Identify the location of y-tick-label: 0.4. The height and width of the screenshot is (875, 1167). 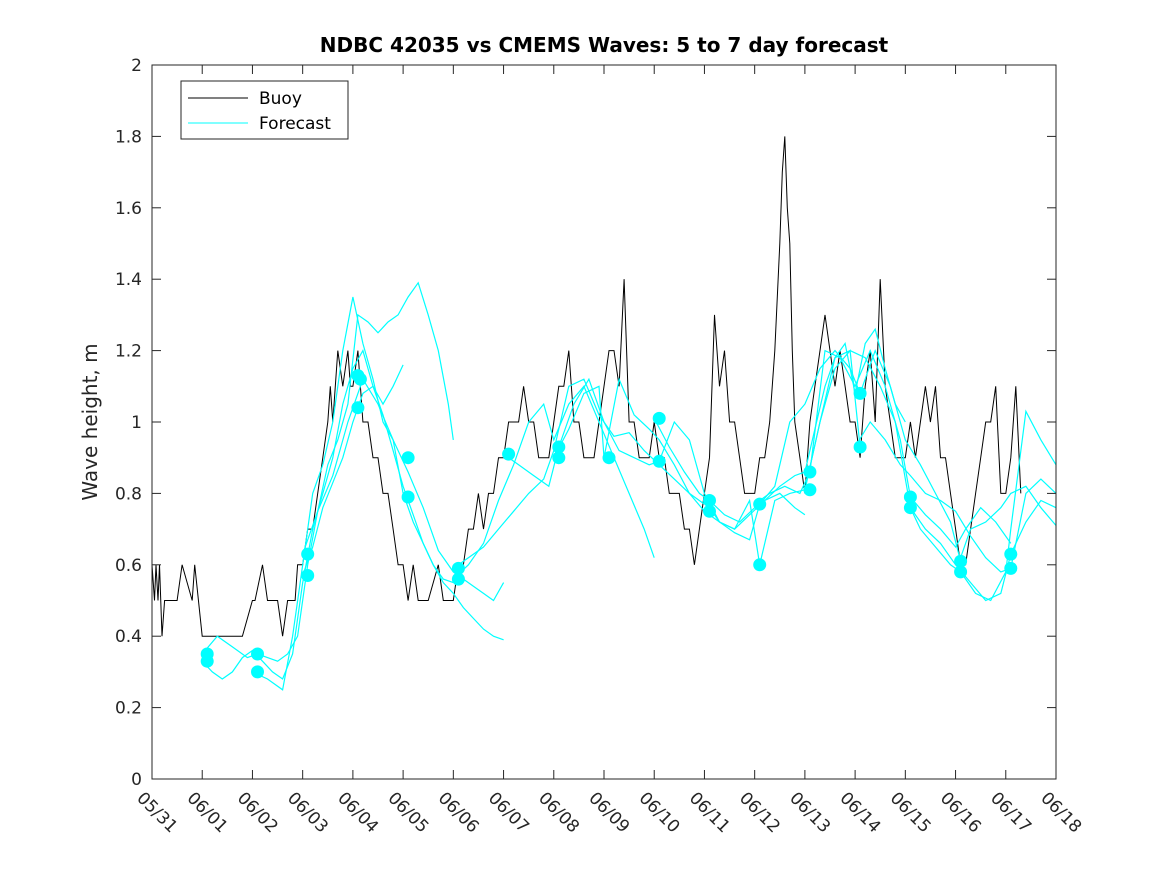
(128, 637).